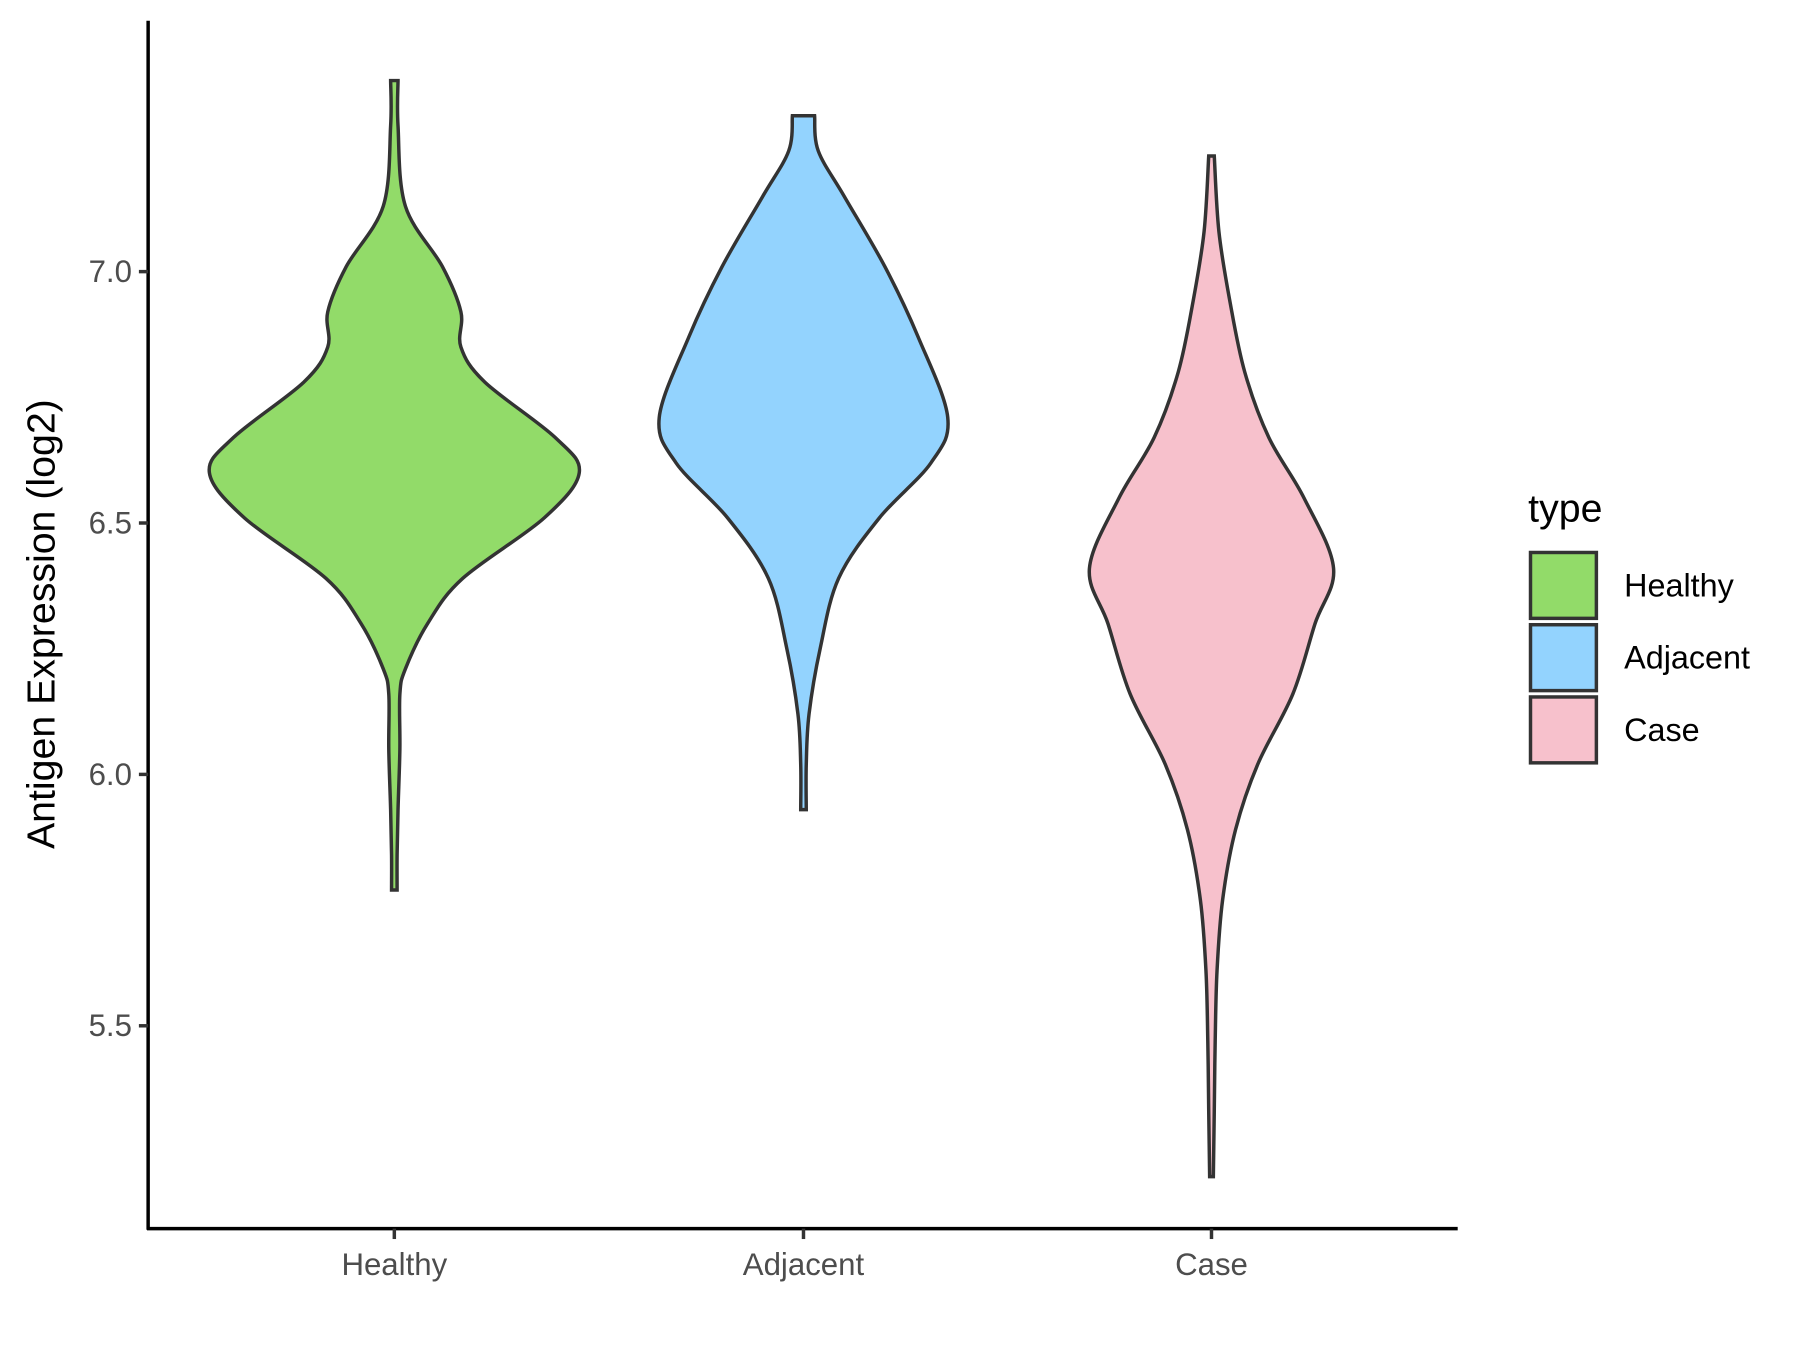 This screenshot has width=1800, height=1350. What do you see at coordinates (1563, 730) in the screenshot?
I see `legend-key-case` at bounding box center [1563, 730].